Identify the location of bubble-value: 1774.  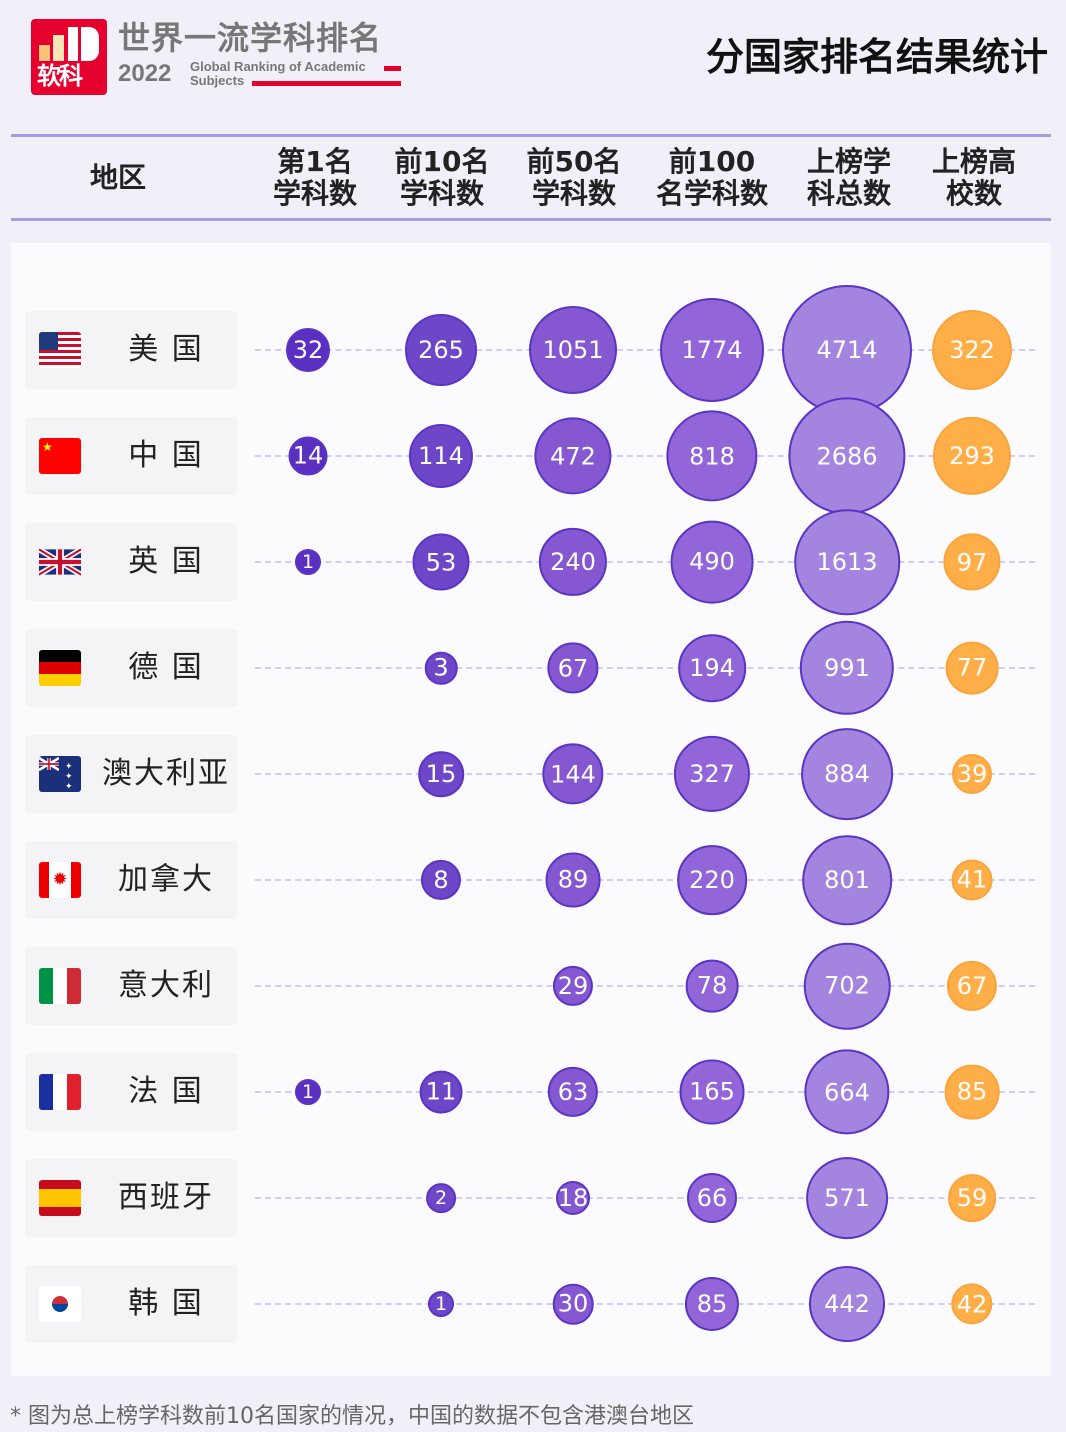
(712, 350).